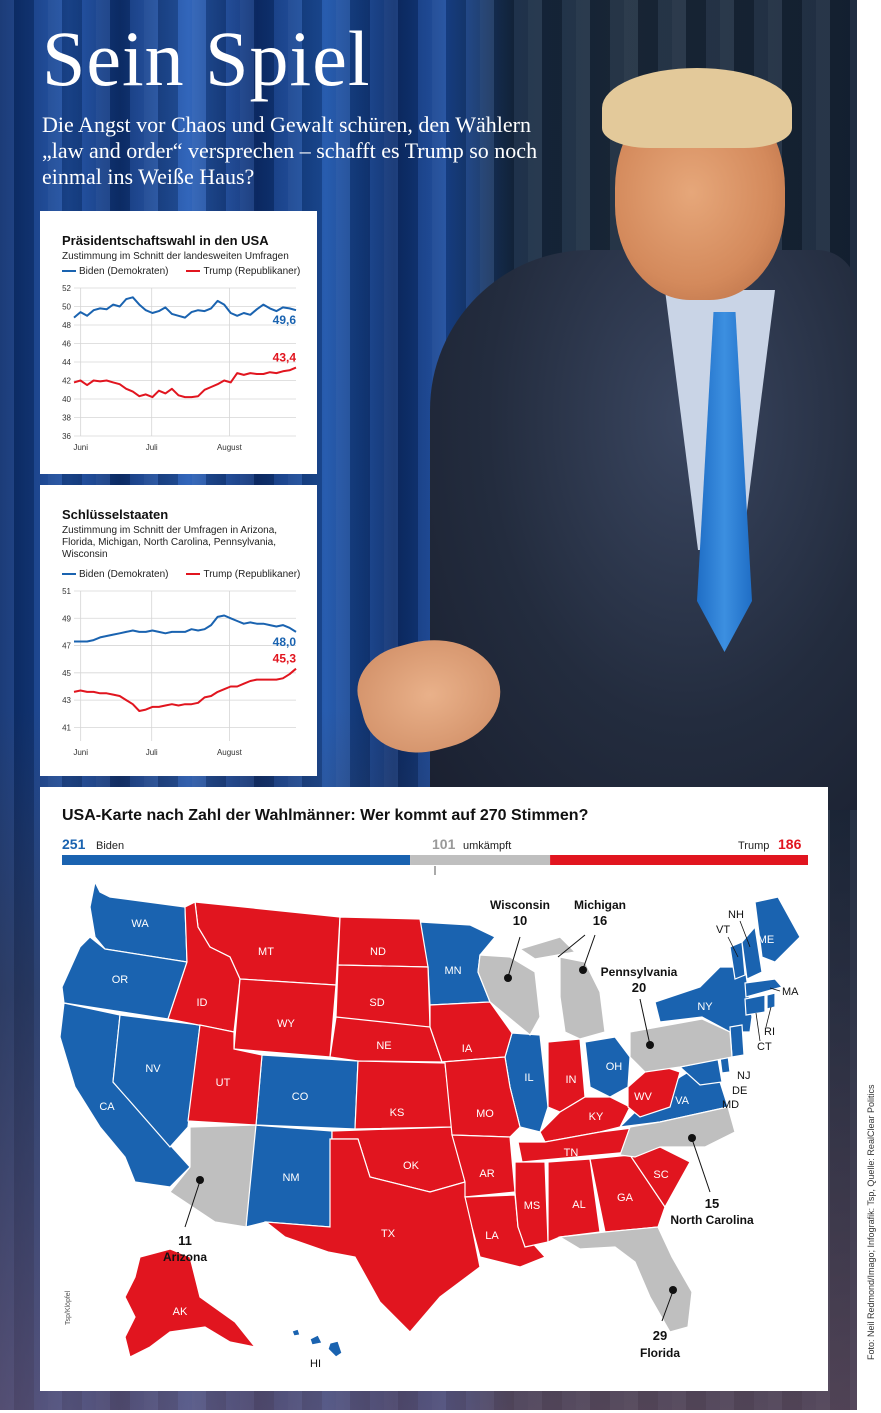  What do you see at coordinates (185, 1257) in the screenshot?
I see `callout-arizona-name: Arizona` at bounding box center [185, 1257].